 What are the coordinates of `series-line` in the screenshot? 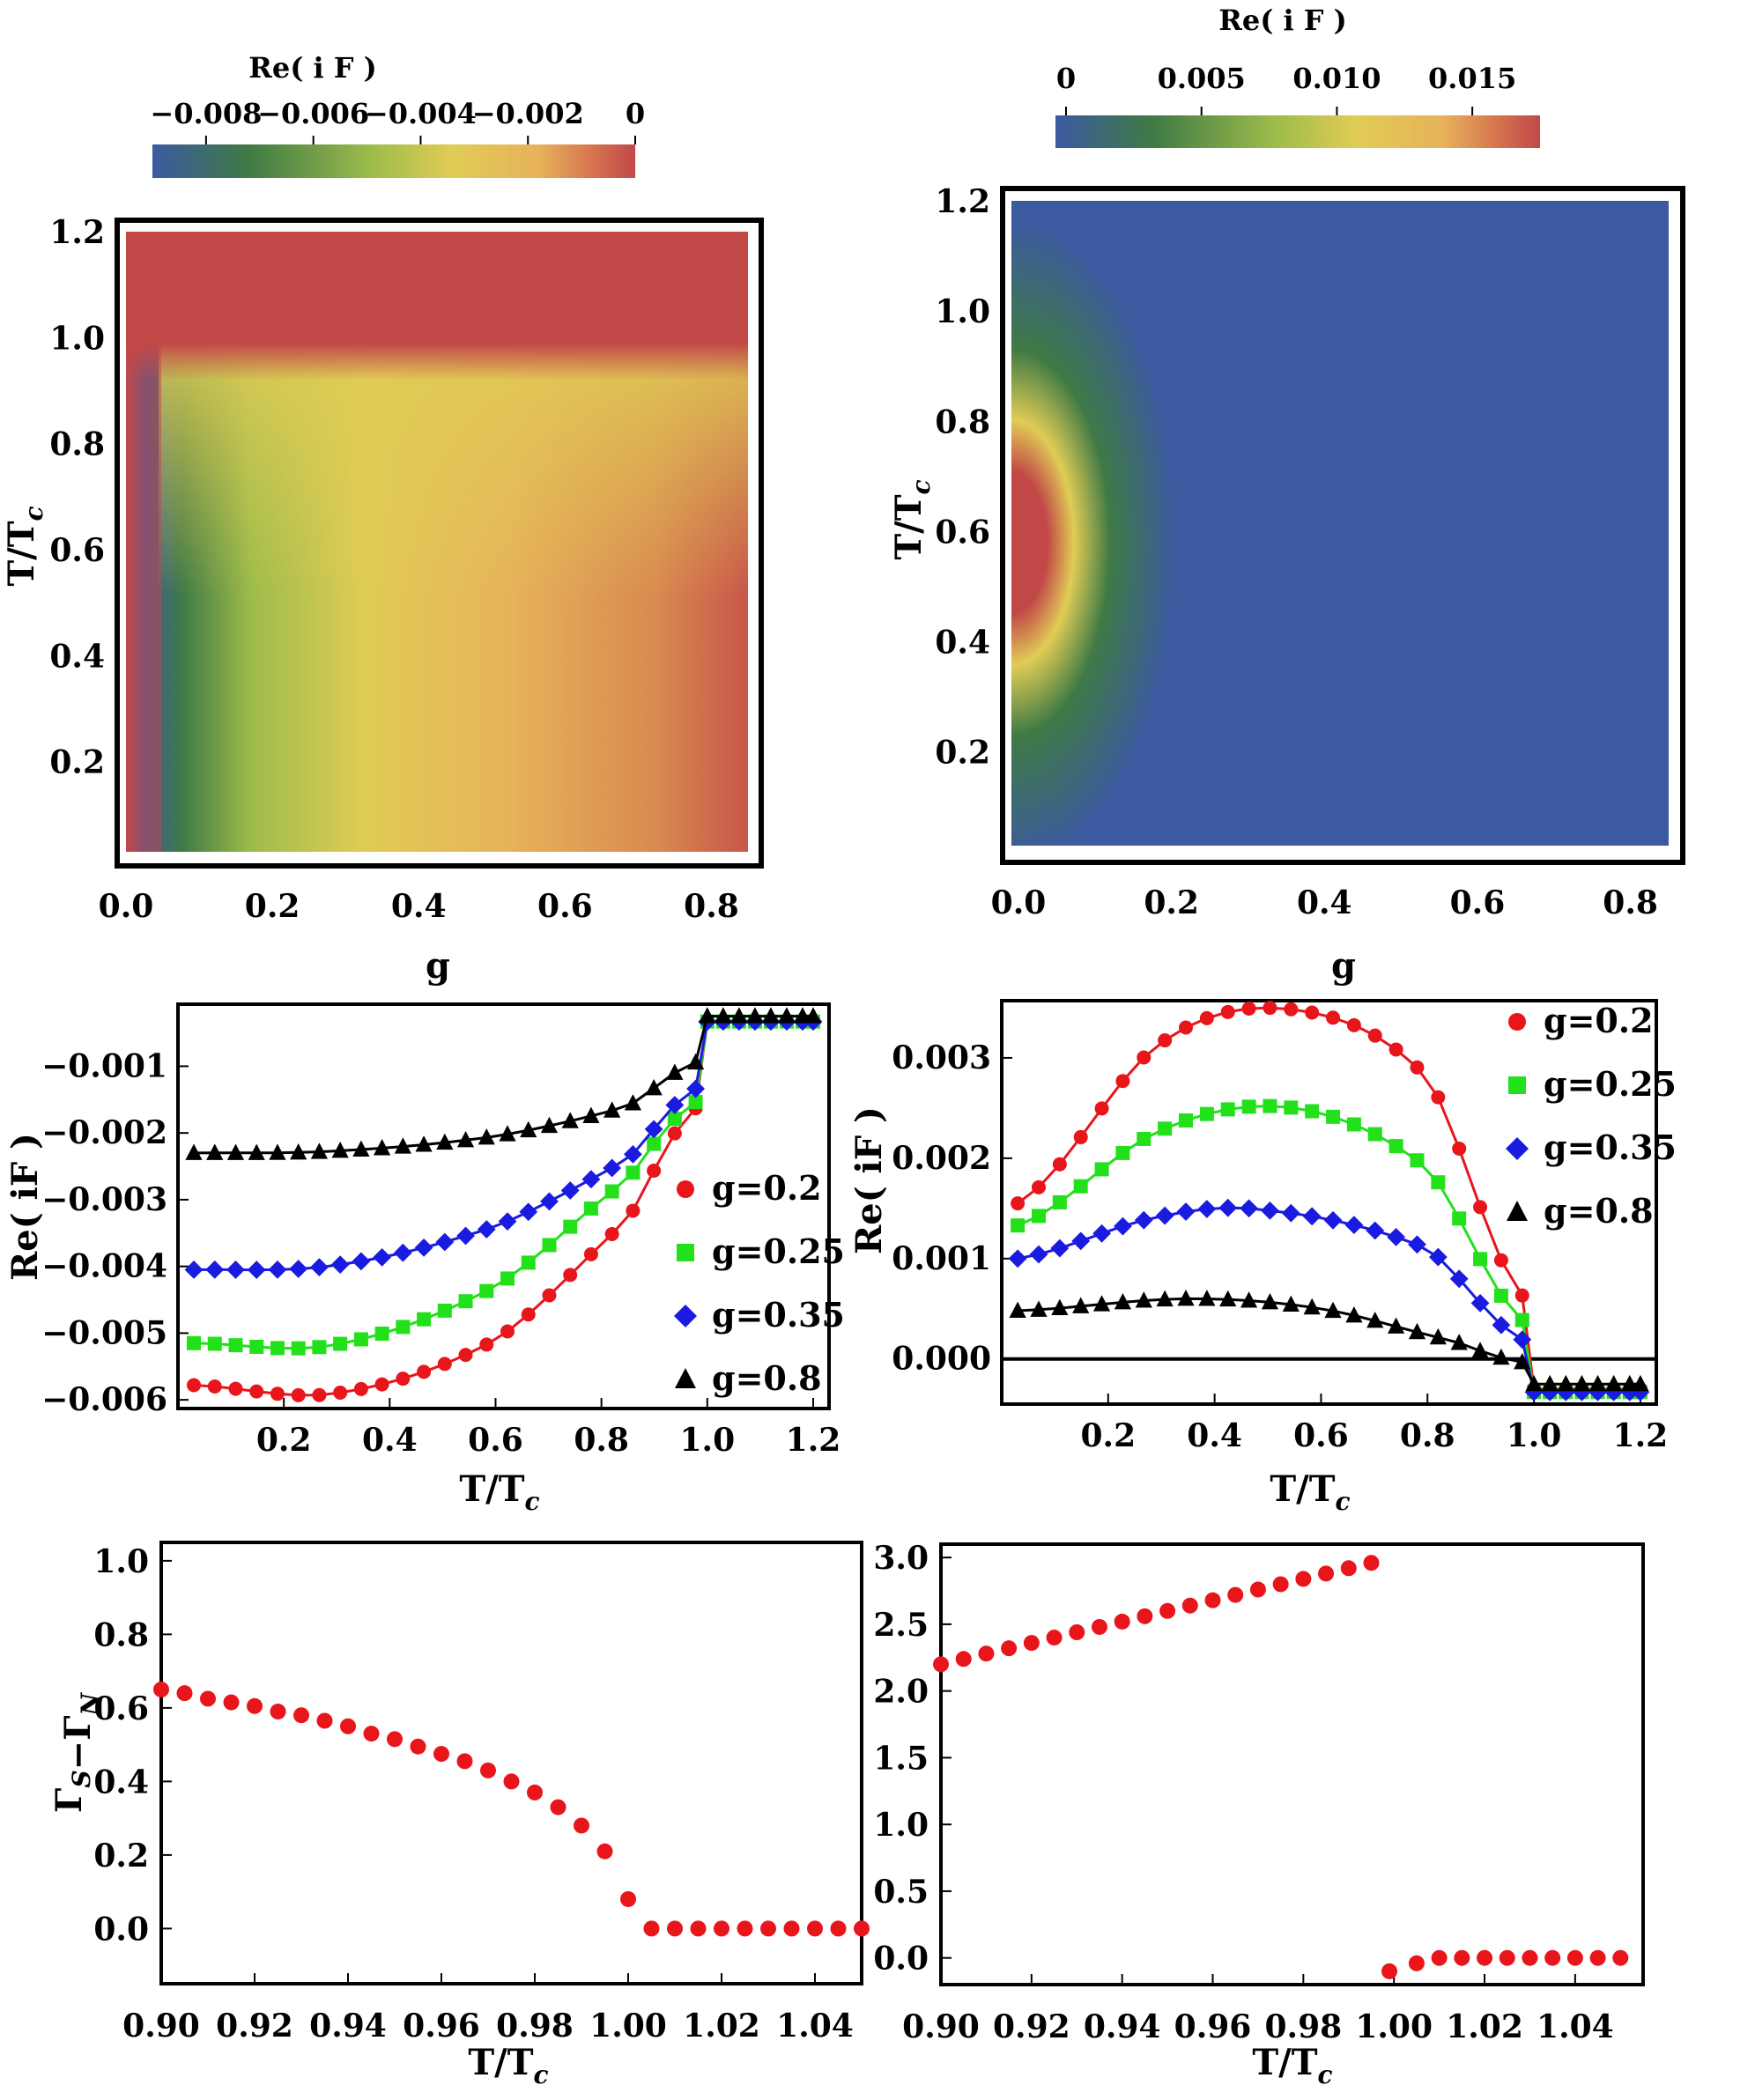 It's located at (503, 1085).